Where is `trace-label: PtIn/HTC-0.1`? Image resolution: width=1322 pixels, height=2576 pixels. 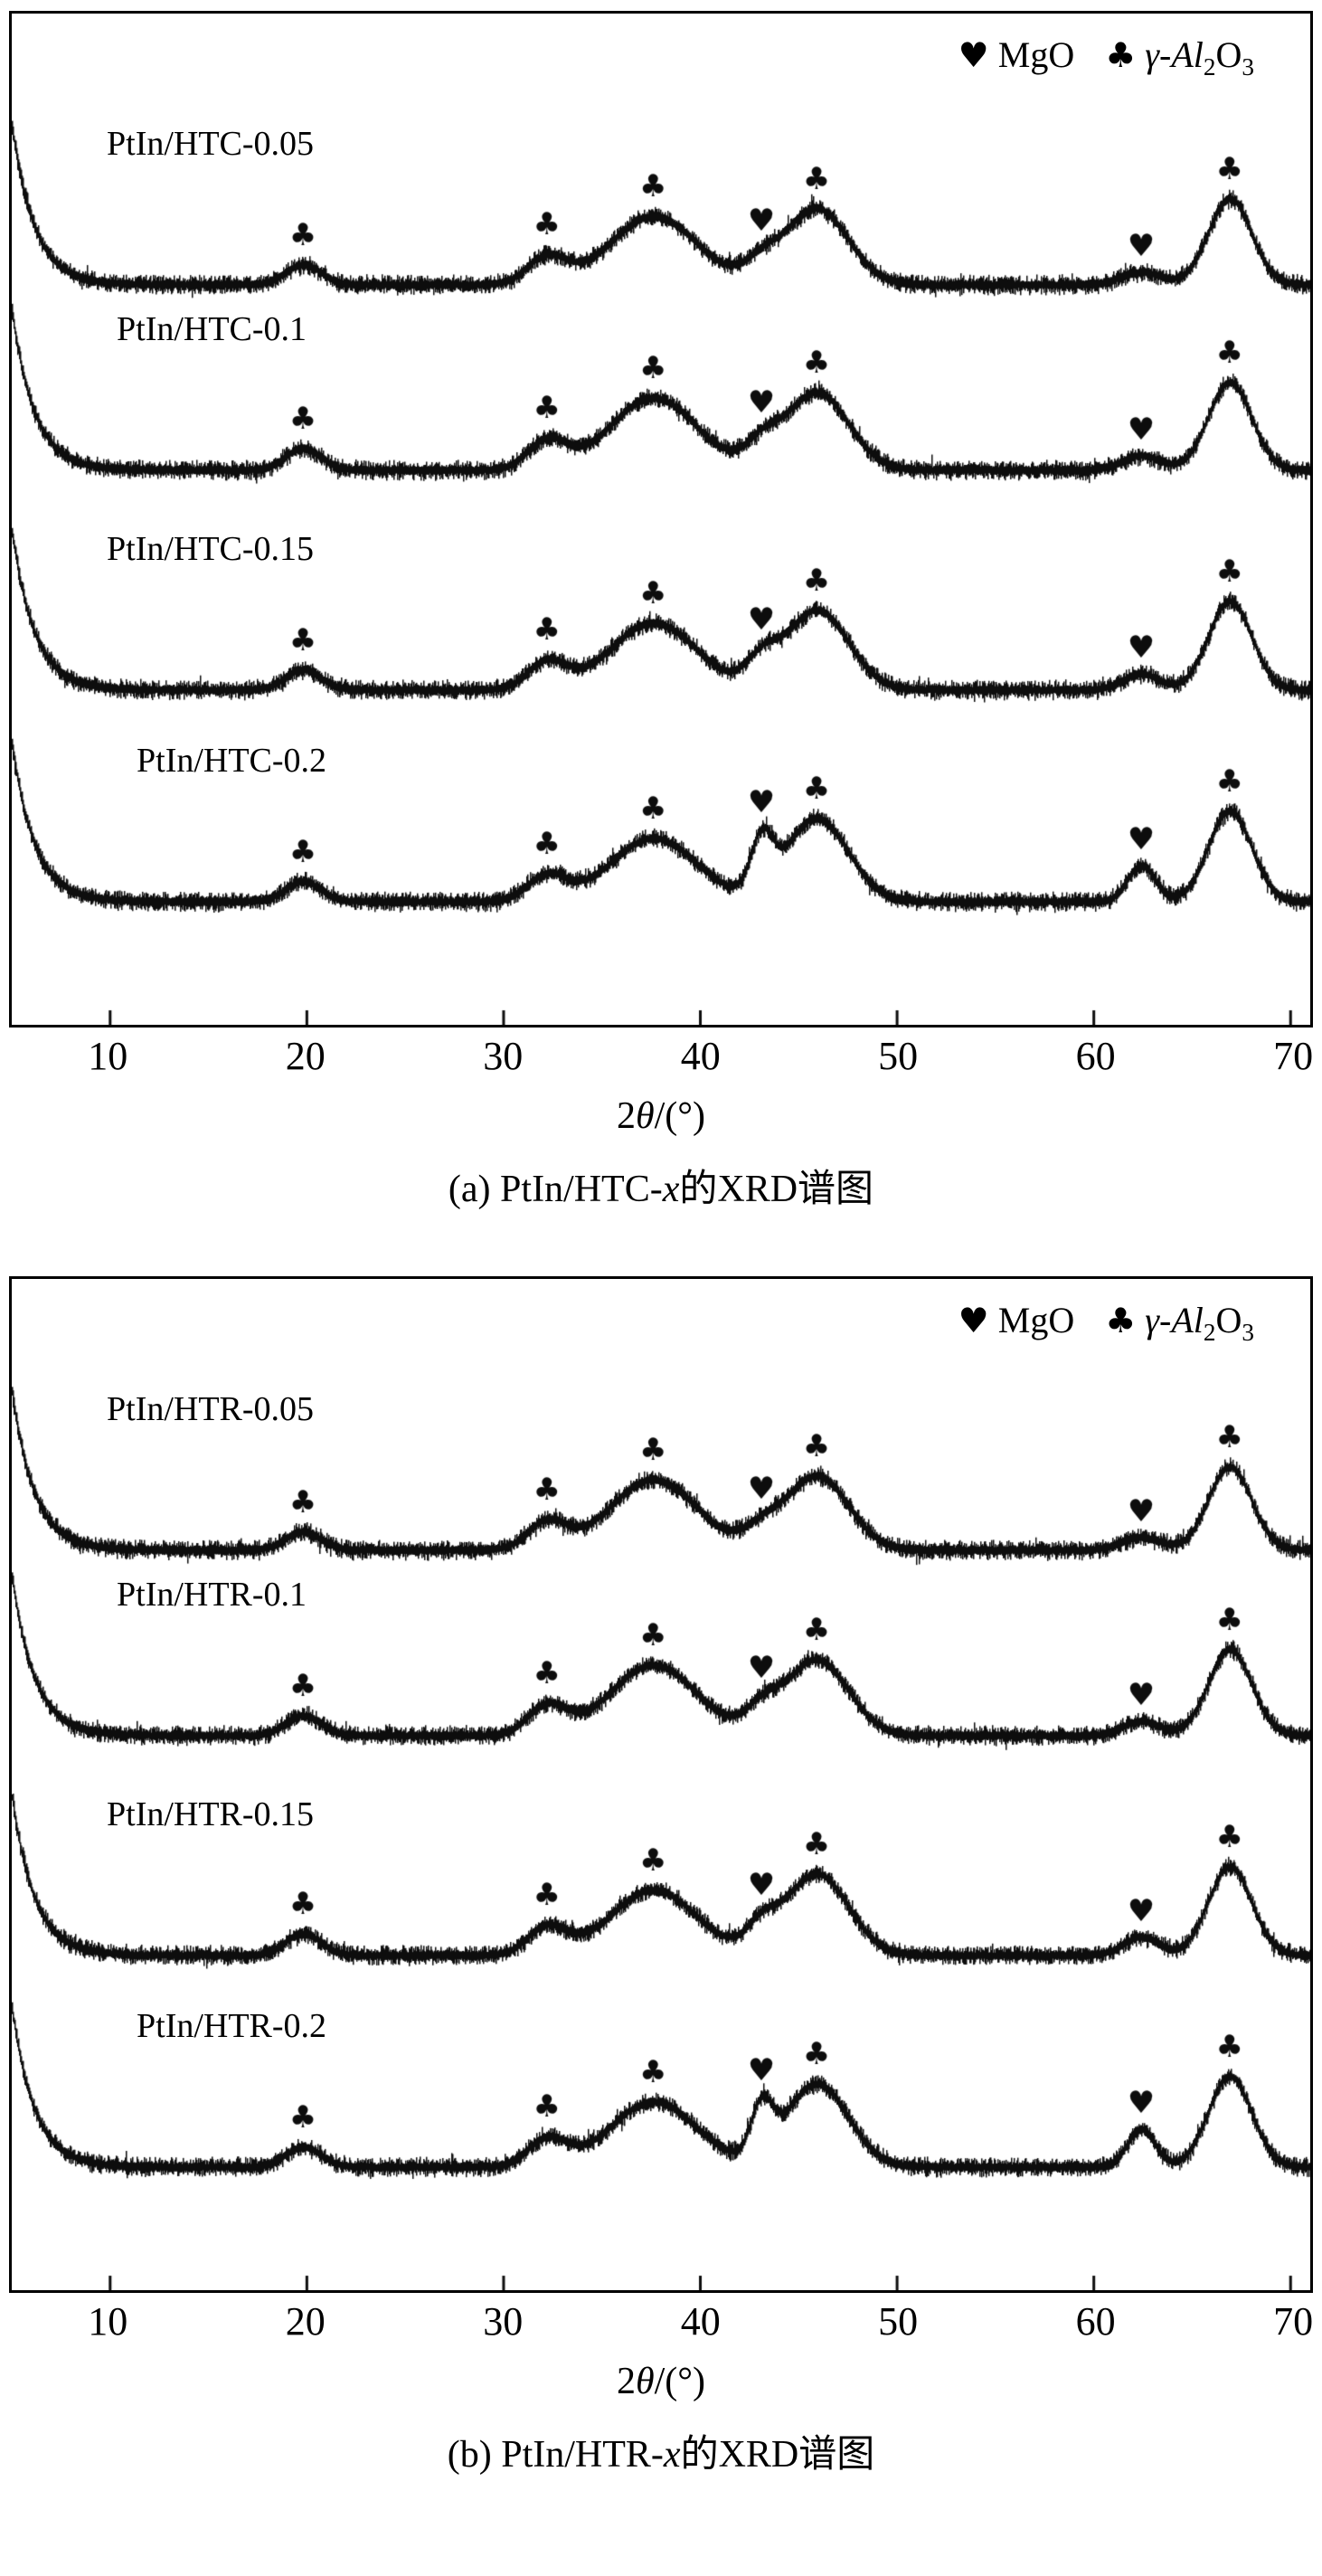 trace-label: PtIn/HTC-0.1 is located at coordinates (212, 329).